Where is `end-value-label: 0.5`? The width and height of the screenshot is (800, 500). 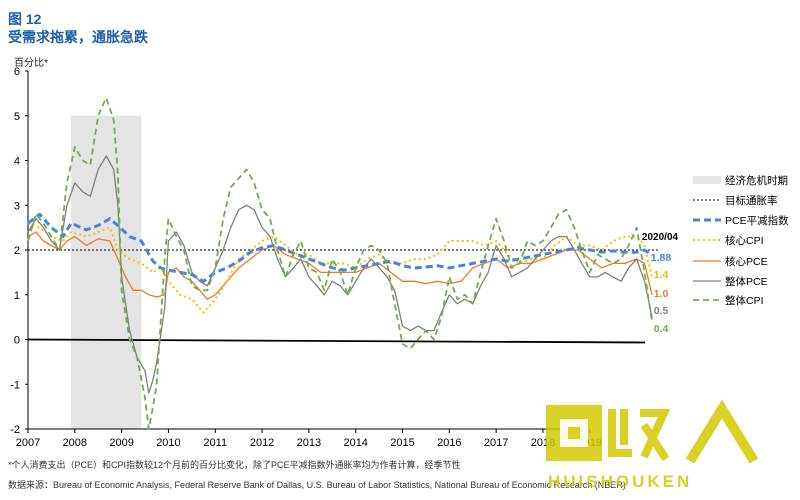 end-value-label: 0.5 is located at coordinates (661, 311).